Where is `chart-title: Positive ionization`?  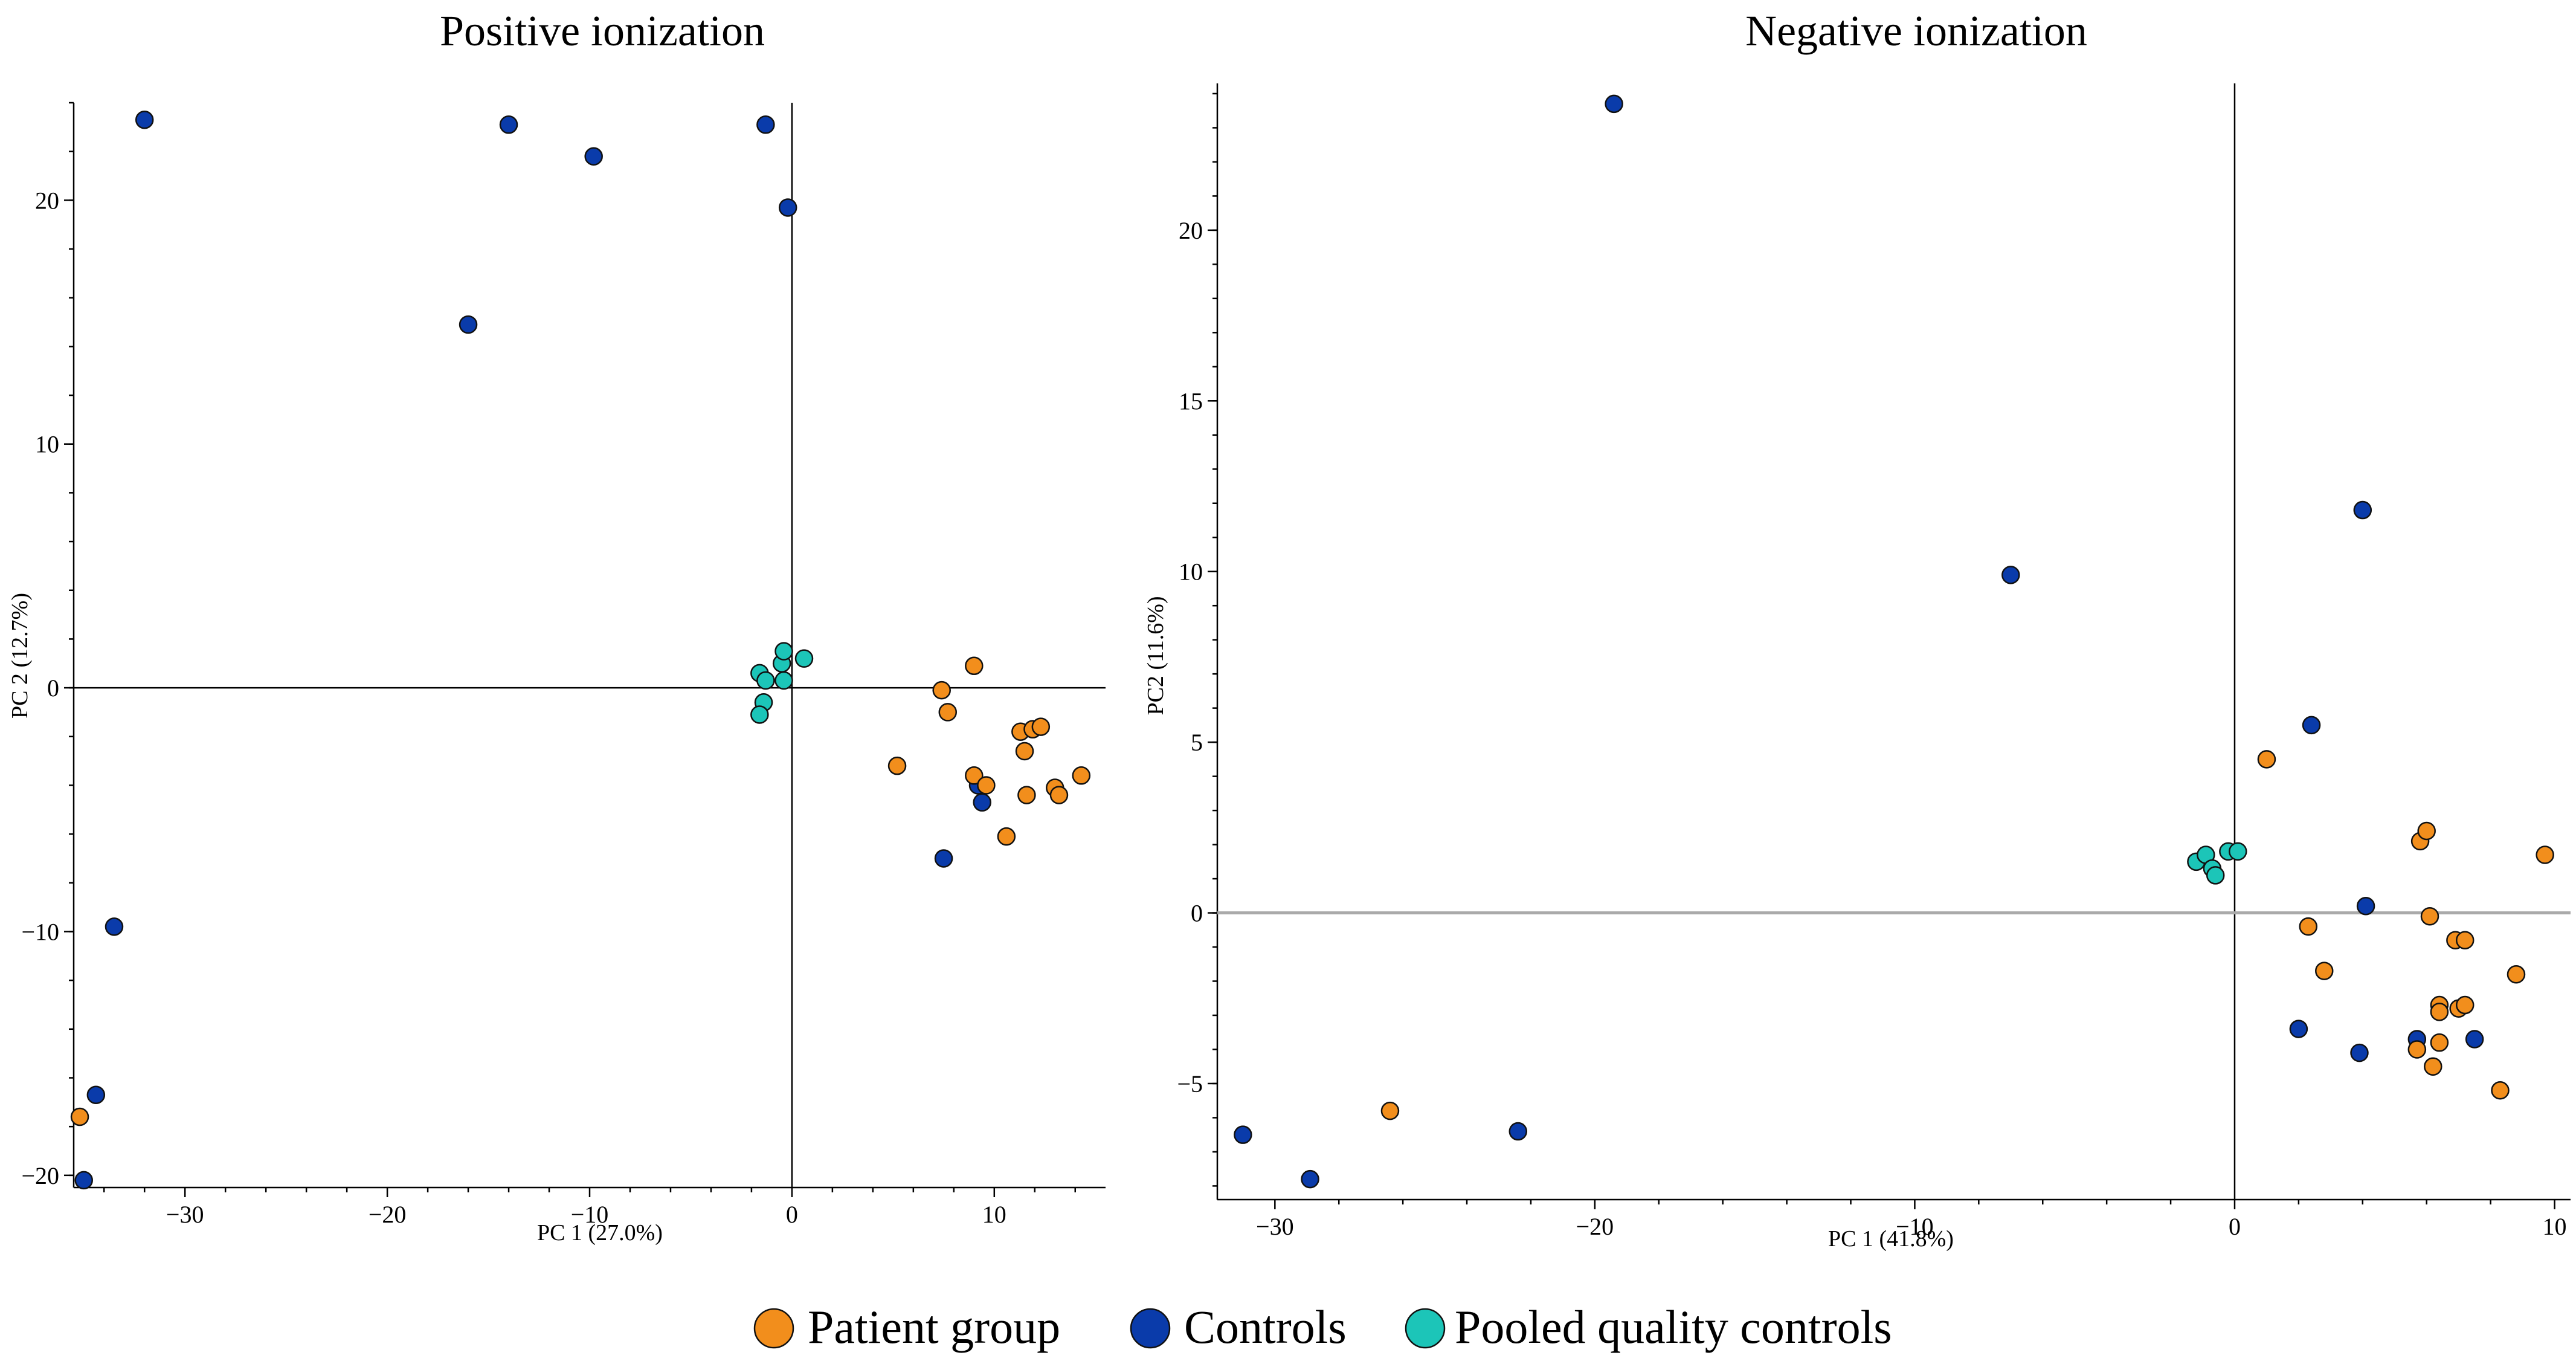
chart-title: Positive ionization is located at coordinates (602, 31).